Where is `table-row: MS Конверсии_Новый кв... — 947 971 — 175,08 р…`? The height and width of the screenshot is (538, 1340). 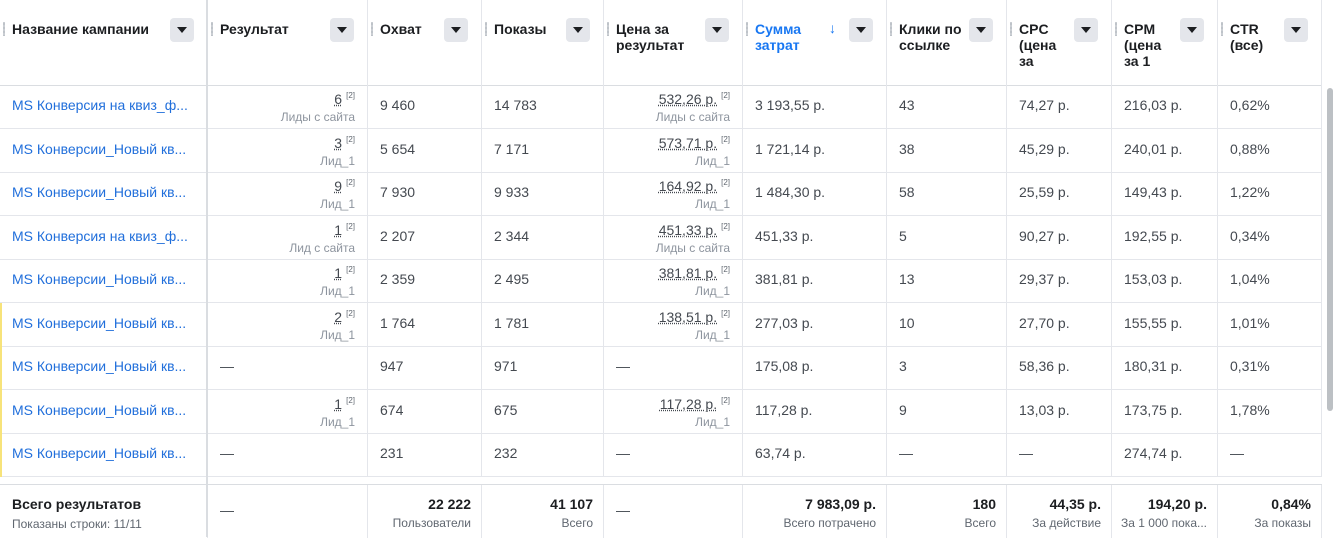
table-row: MS Конверсии_Новый кв... — 947 971 — 175,08 р… is located at coordinates (661, 368).